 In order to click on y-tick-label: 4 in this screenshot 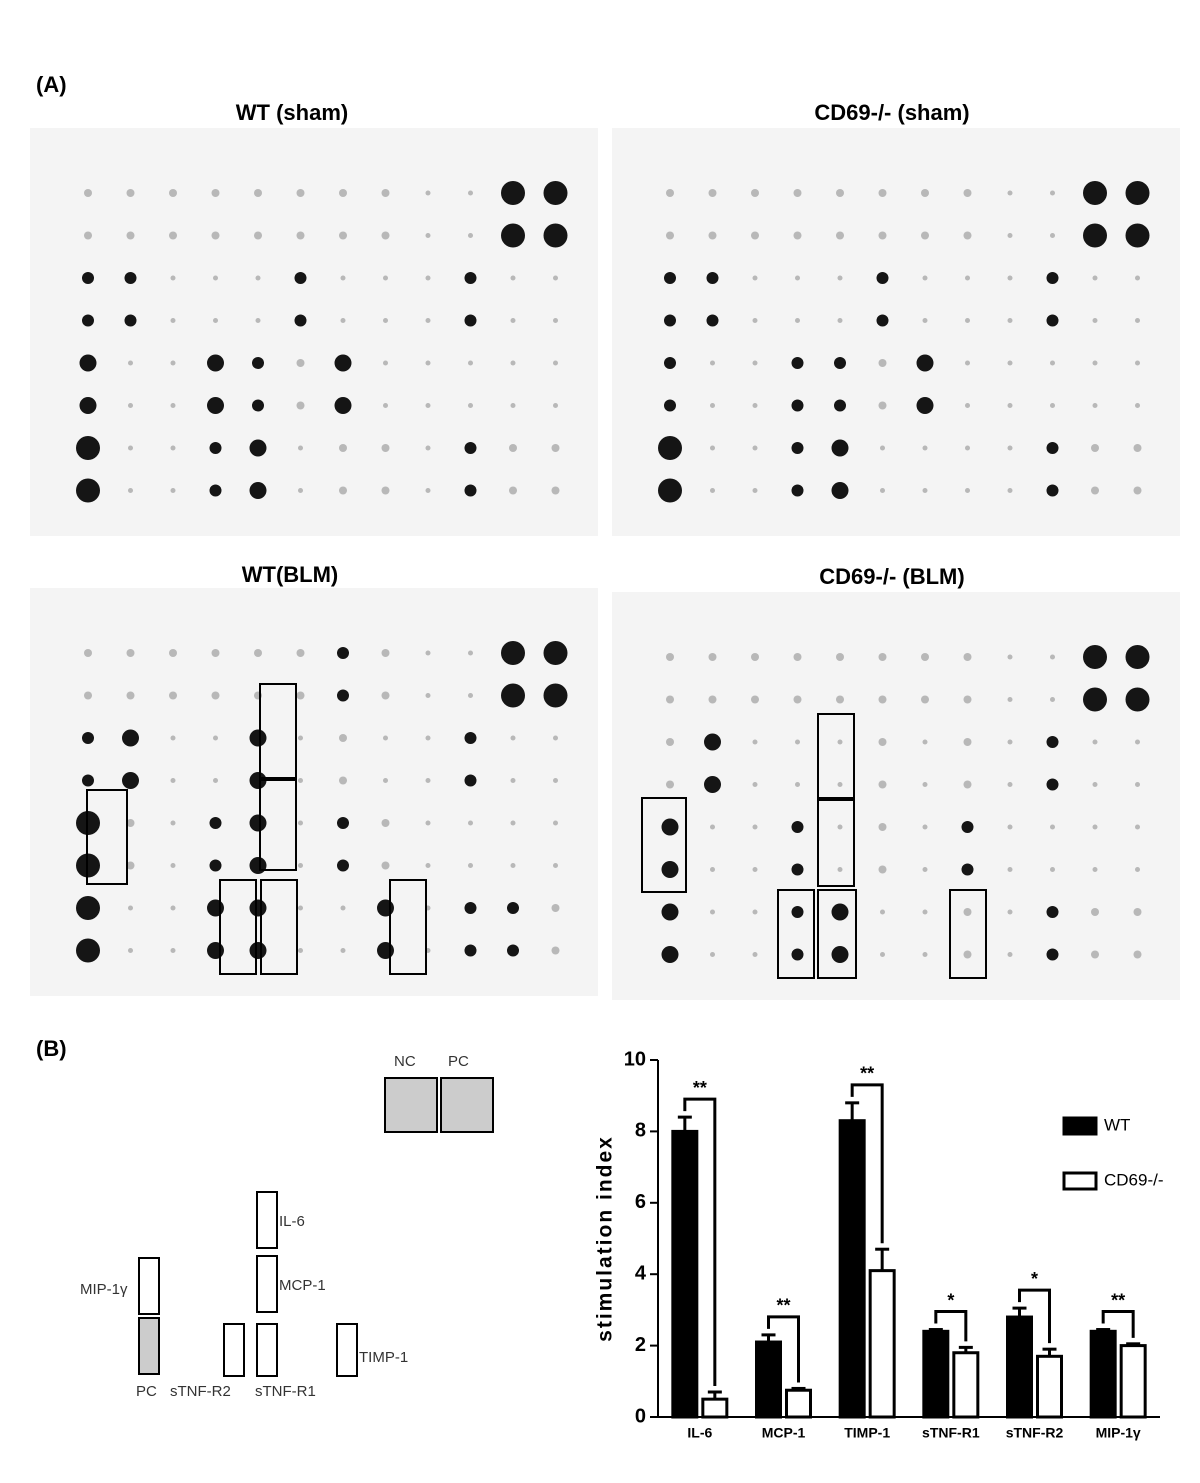, I will do `click(641, 1273)`.